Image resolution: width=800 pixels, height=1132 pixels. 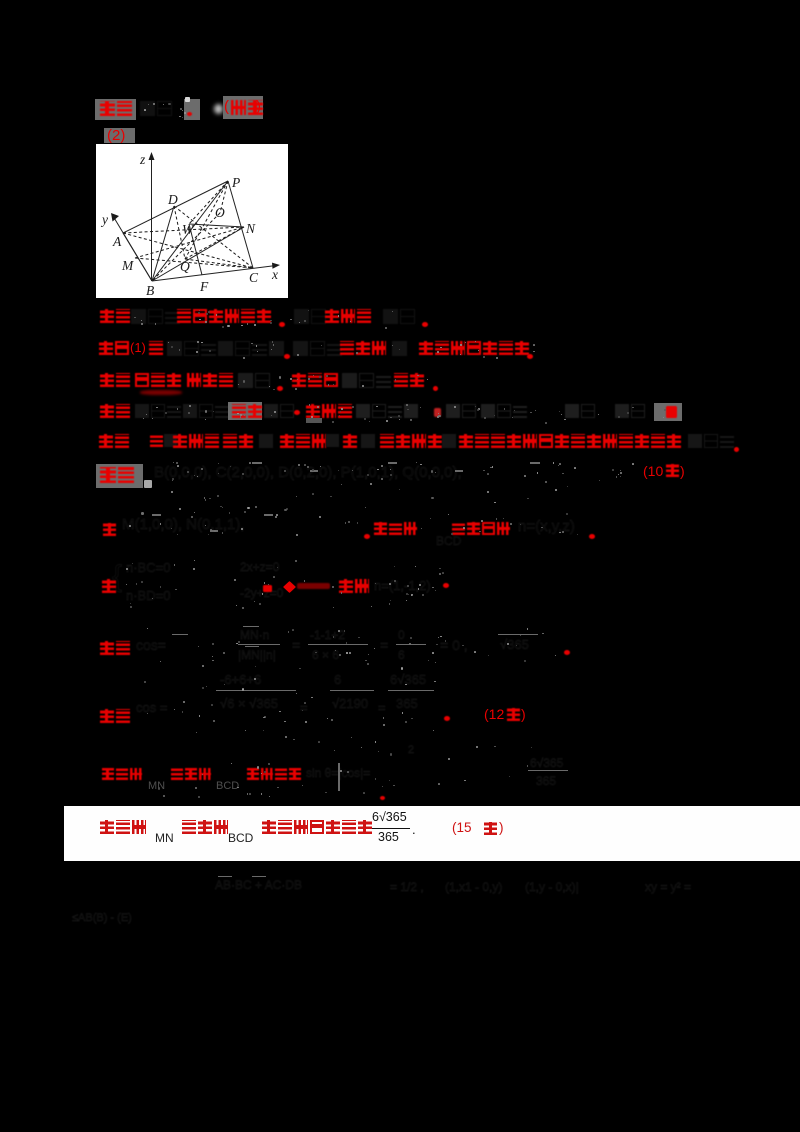 I want to click on svg-text: C, so click(x=254, y=277).